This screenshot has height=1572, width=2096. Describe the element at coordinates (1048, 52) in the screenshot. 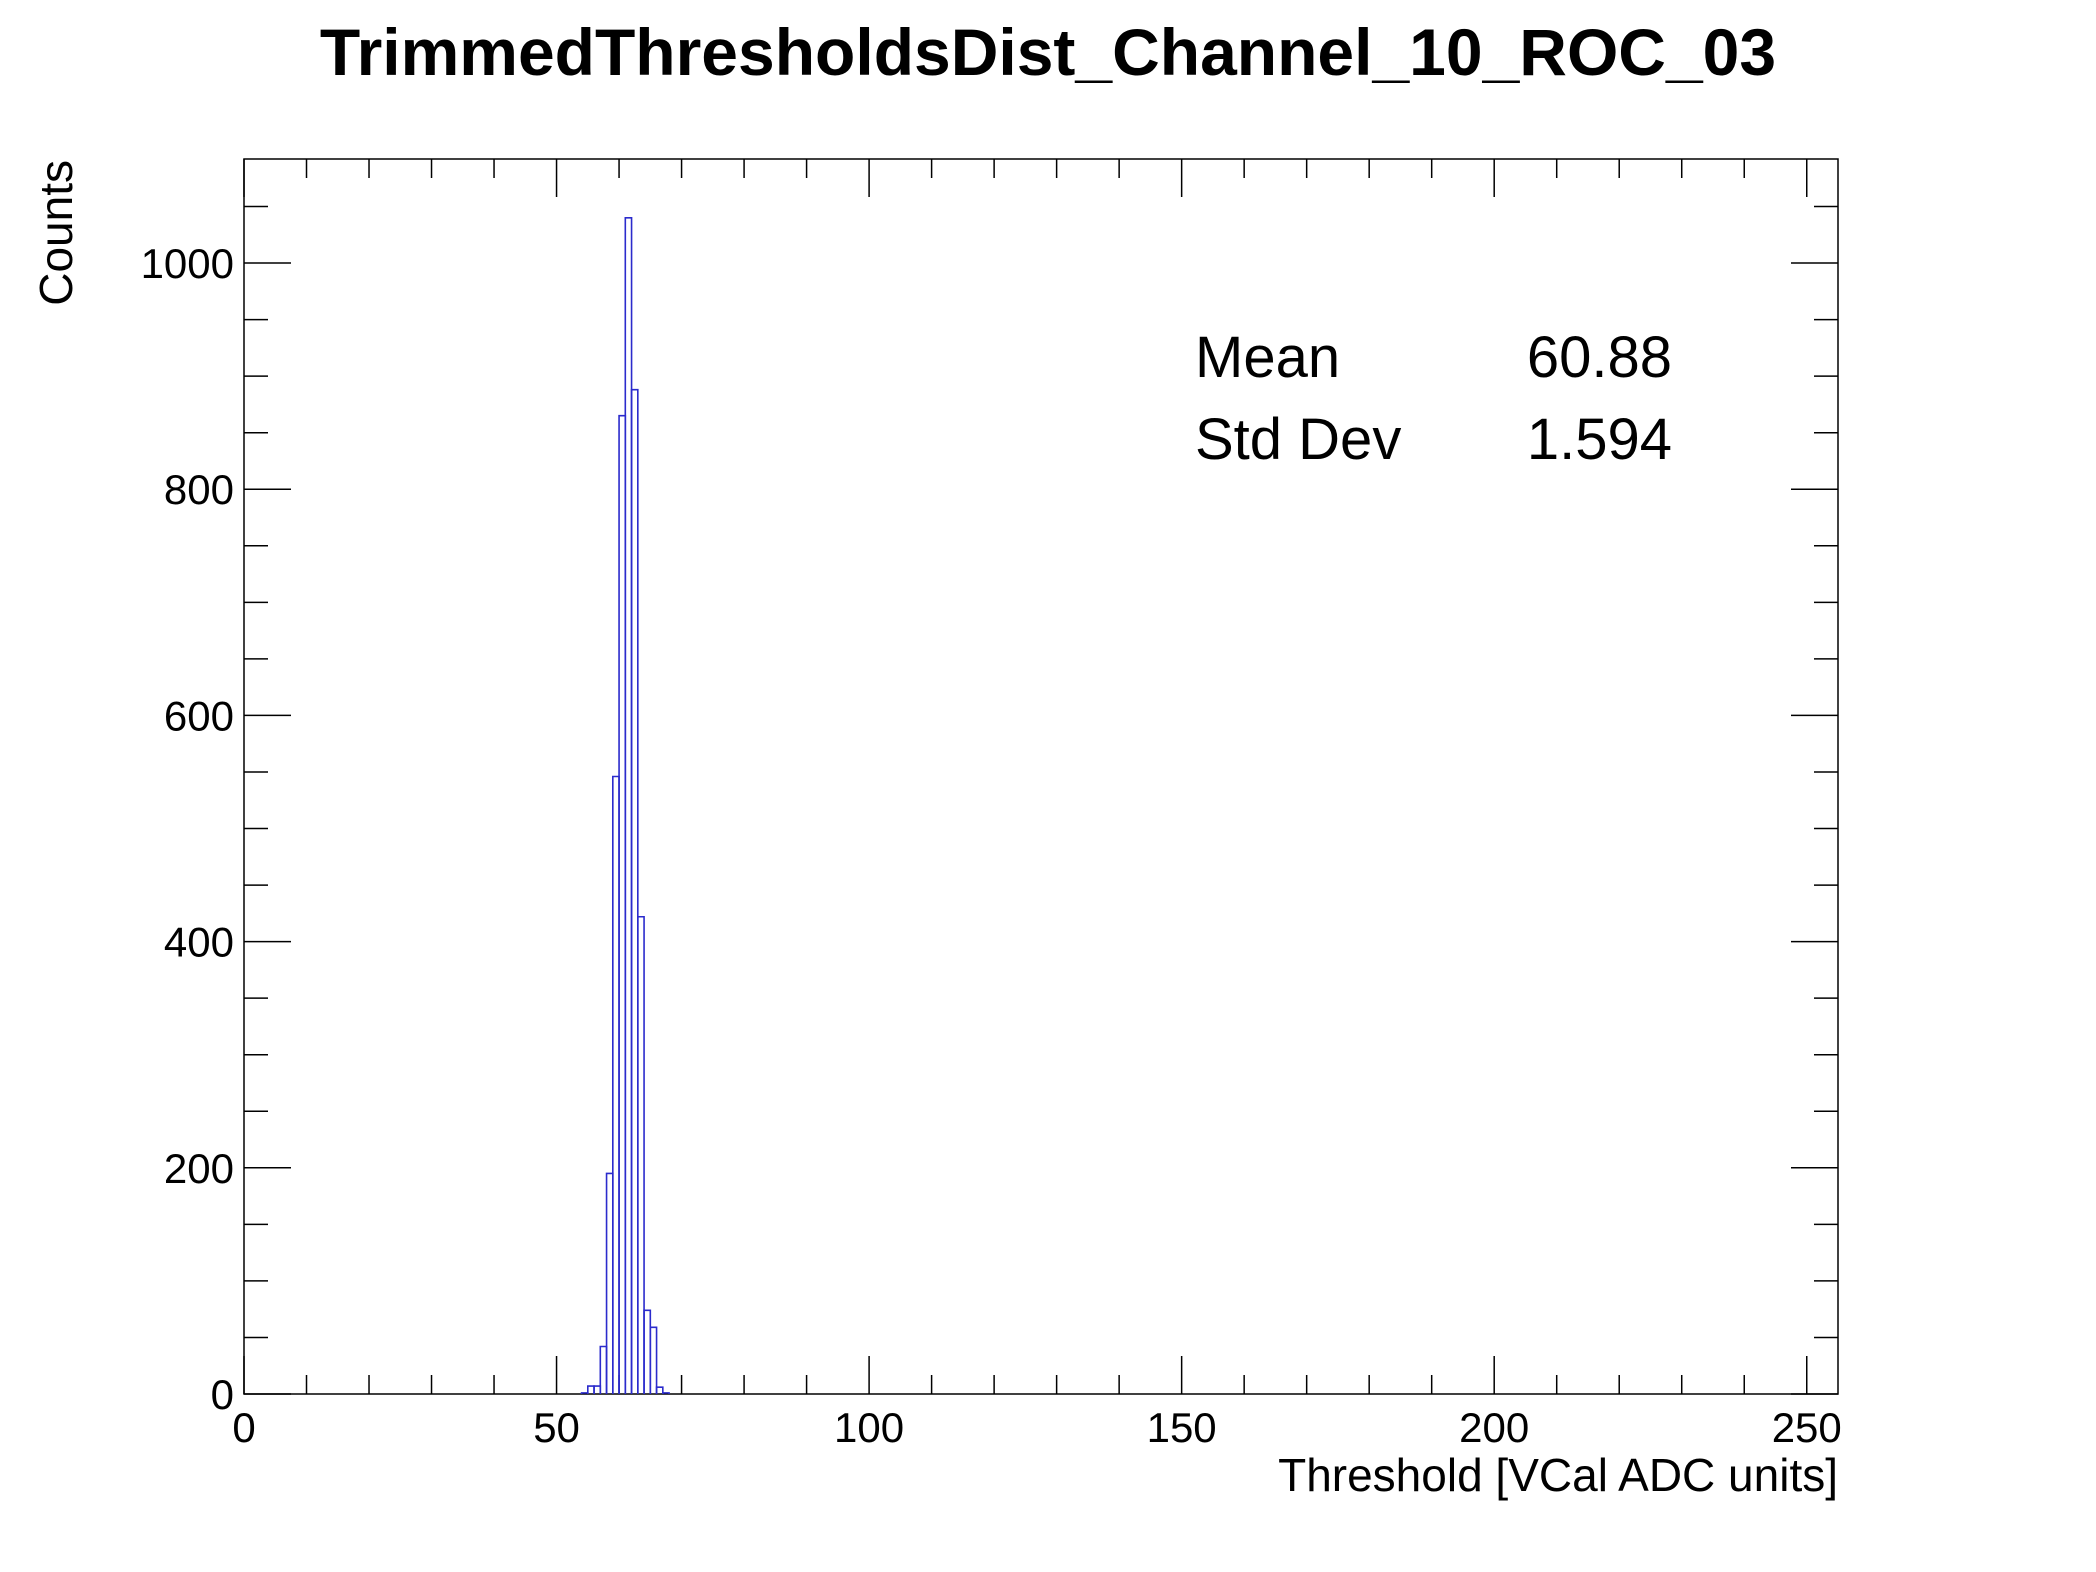

I see `chart-title: TrimmedThresholdsDist_Channel_10_ROC_03` at that location.